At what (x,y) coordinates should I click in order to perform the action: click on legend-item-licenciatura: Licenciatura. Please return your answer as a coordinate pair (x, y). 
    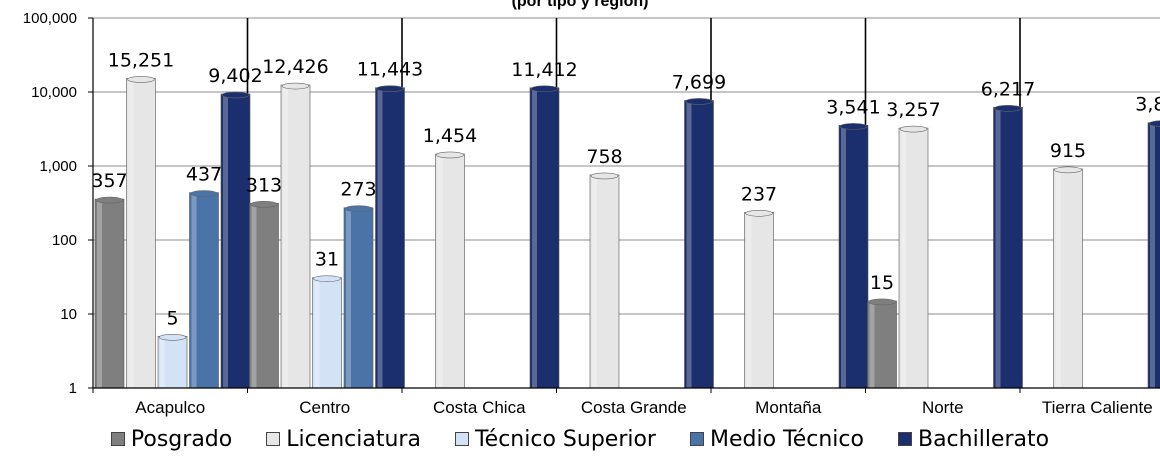
    Looking at the image, I should click on (343, 439).